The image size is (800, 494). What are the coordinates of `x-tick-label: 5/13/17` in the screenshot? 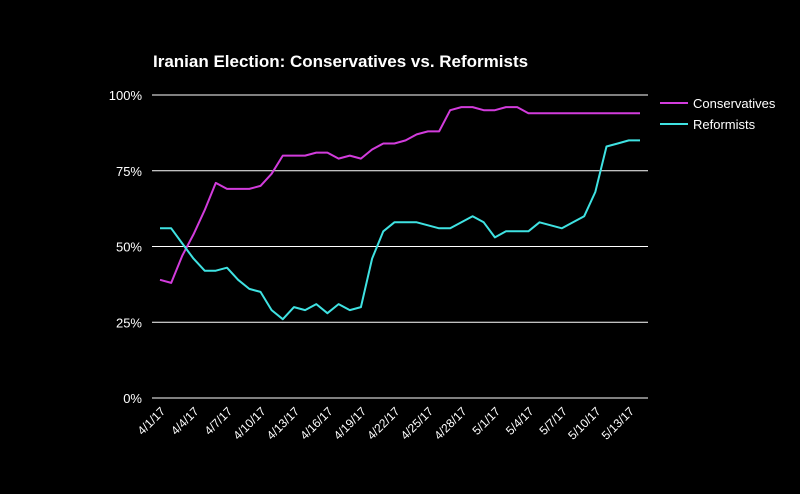 It's located at (618, 423).